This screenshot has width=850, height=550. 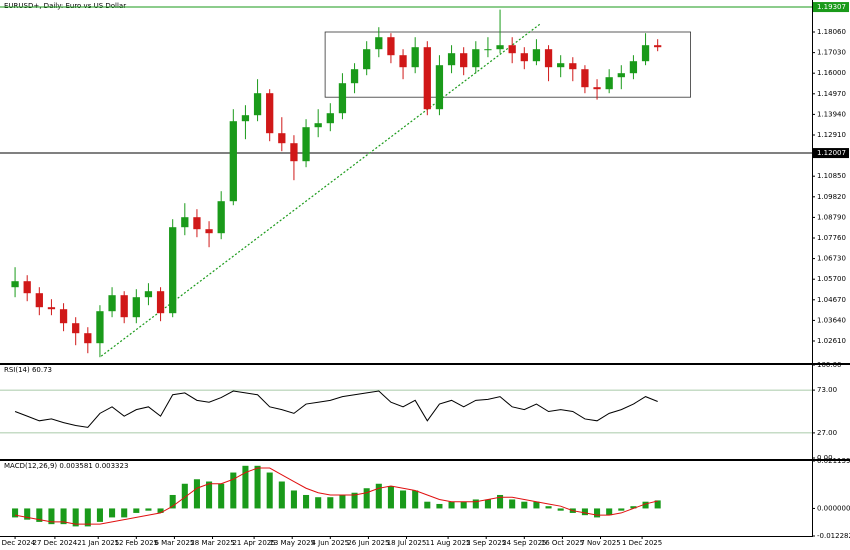 I want to click on x-tick-label: 2 Sep 2025, so click(x=486, y=543).